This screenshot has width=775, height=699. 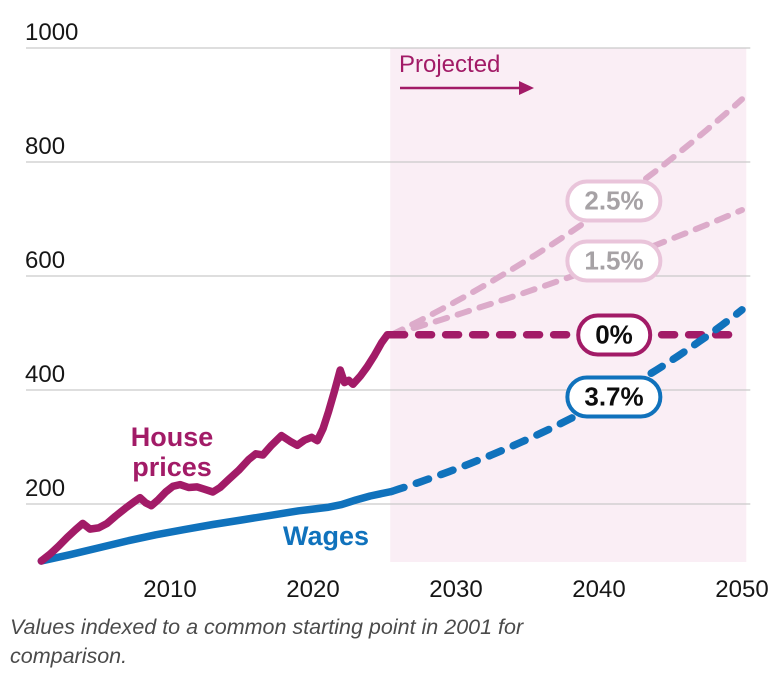 I want to click on y-tick-800: 800, so click(x=45, y=146).